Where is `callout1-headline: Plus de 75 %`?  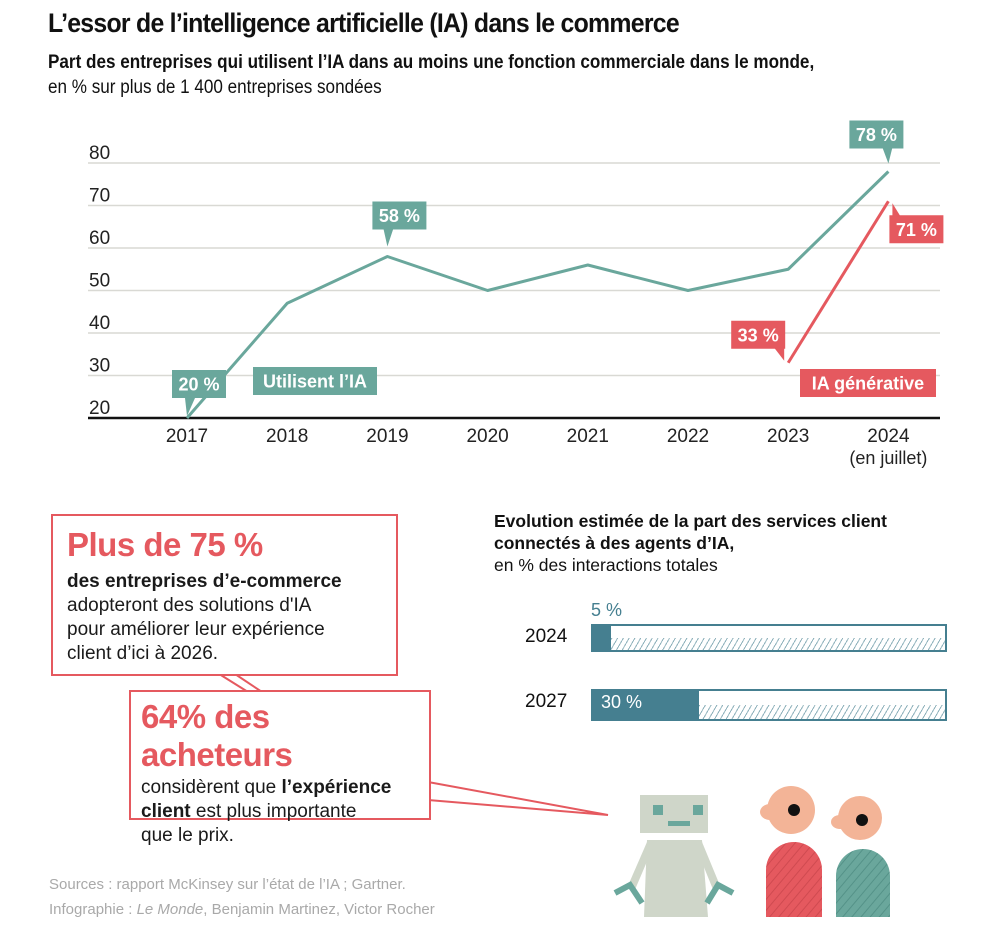
callout1-headline: Plus de 75 % is located at coordinates (165, 544).